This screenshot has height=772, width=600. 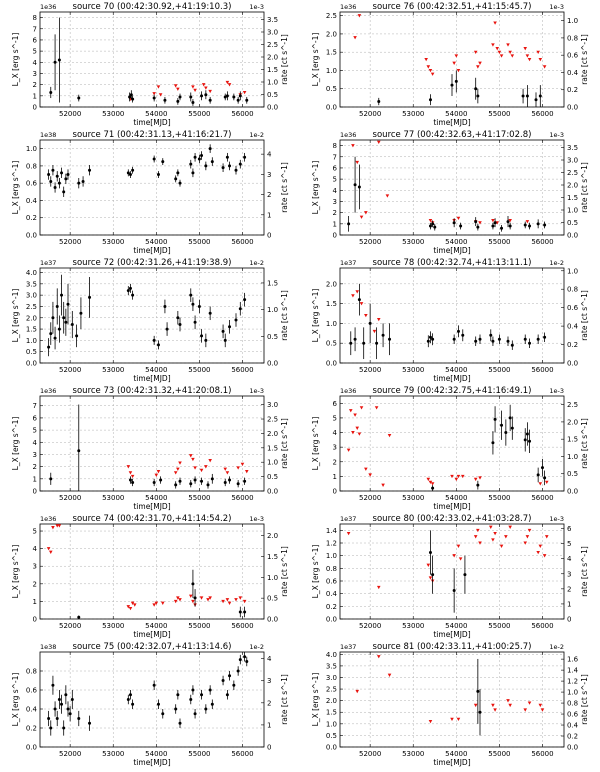 I want to click on y-tick-label: 0.6, so click(x=332, y=582).